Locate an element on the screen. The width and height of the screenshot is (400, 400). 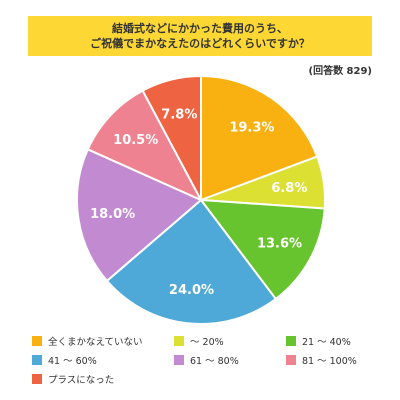
slice-value-label: 13.6% is located at coordinates (279, 244).